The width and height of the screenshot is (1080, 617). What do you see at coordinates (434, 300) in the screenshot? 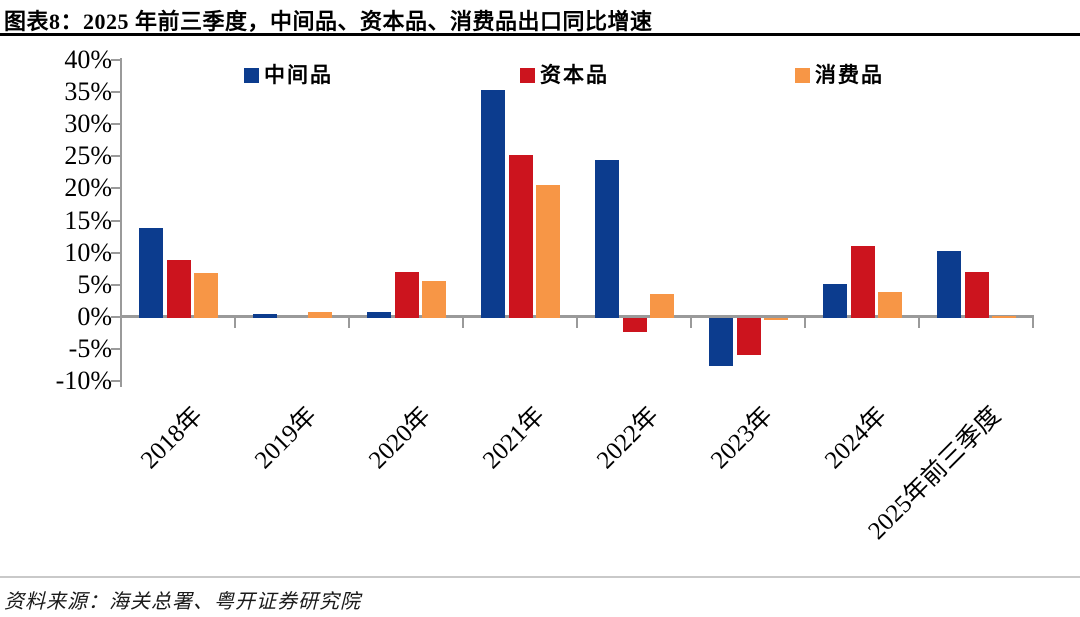
I see `bar-消费品-2020年` at bounding box center [434, 300].